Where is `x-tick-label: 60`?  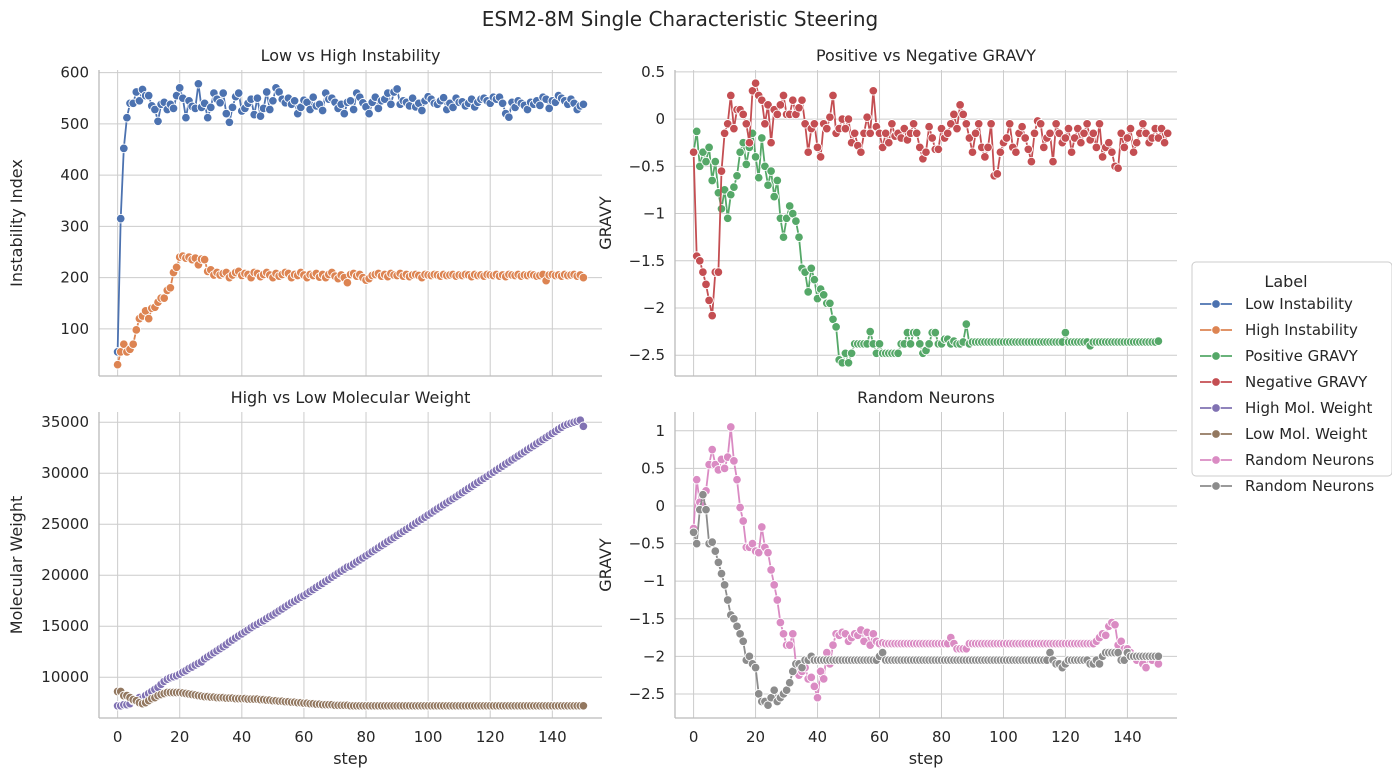
x-tick-label: 60 is located at coordinates (303, 737).